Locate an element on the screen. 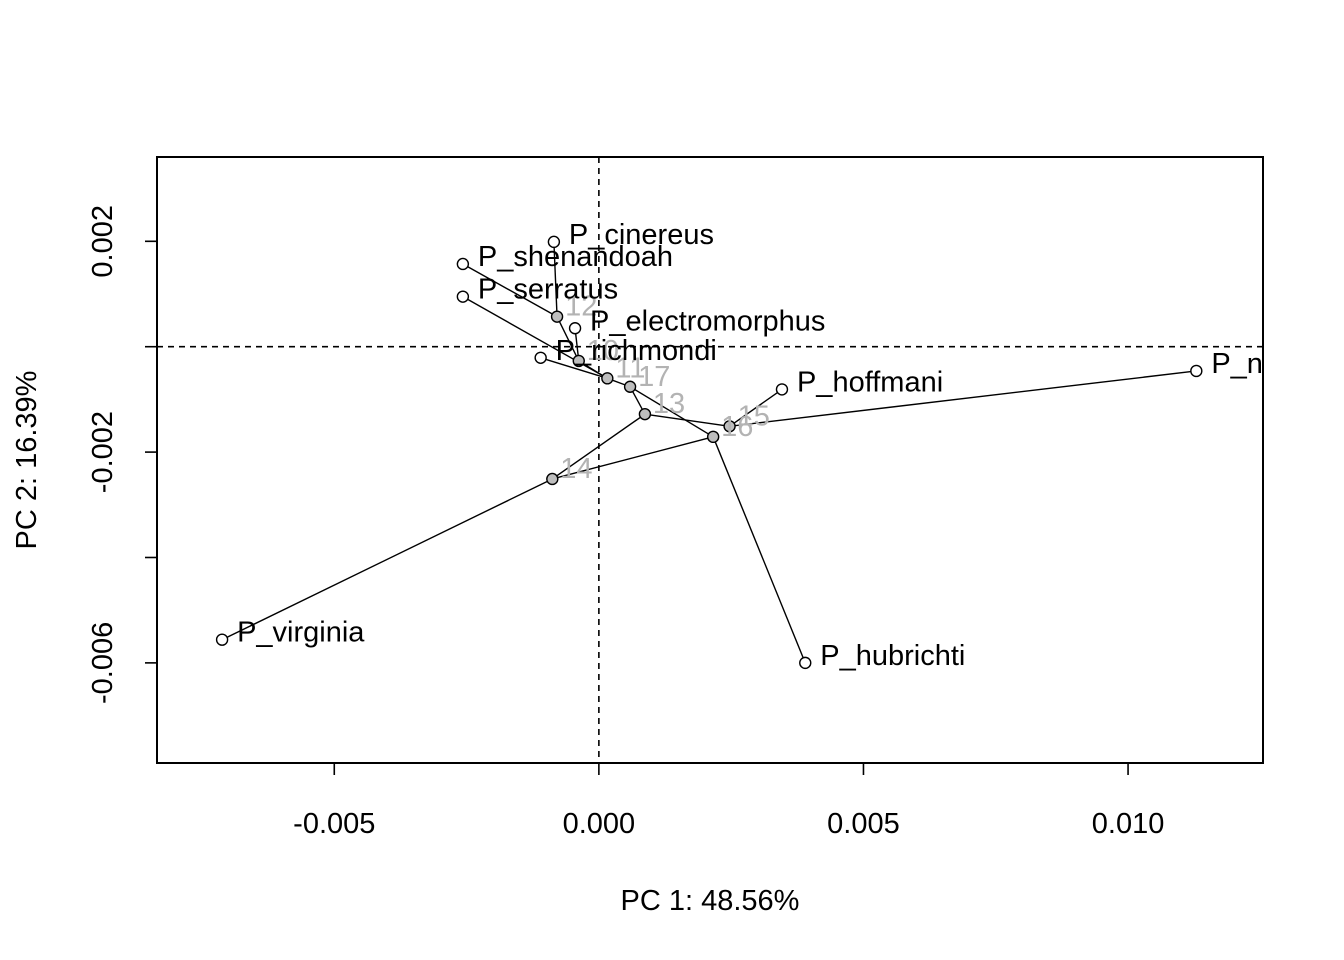  x-tick-label: 0.000 is located at coordinates (599, 824).